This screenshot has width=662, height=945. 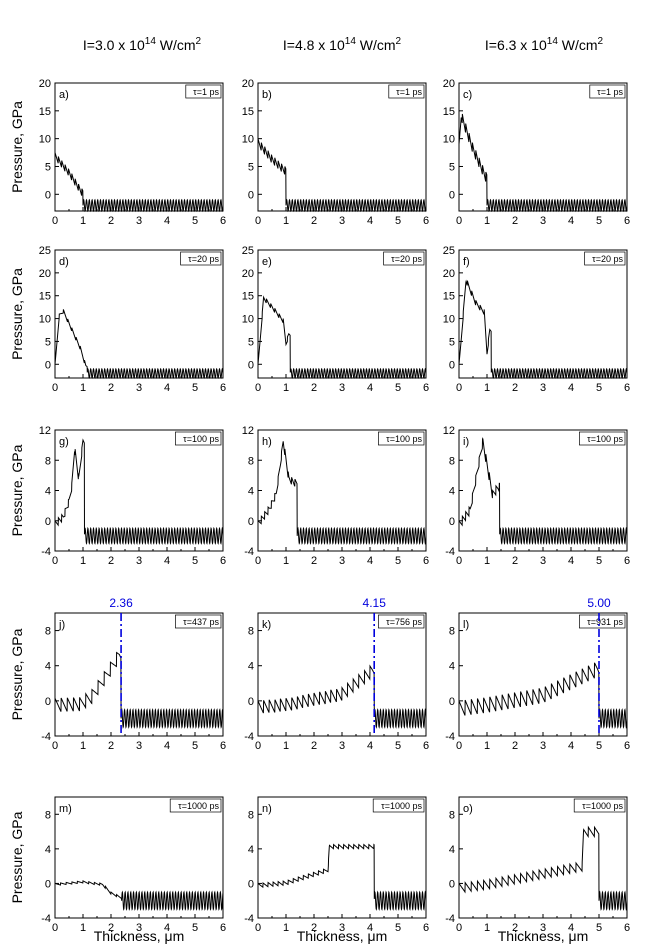 What do you see at coordinates (121, 603) in the screenshot?
I see `front-marker-label: 2.36` at bounding box center [121, 603].